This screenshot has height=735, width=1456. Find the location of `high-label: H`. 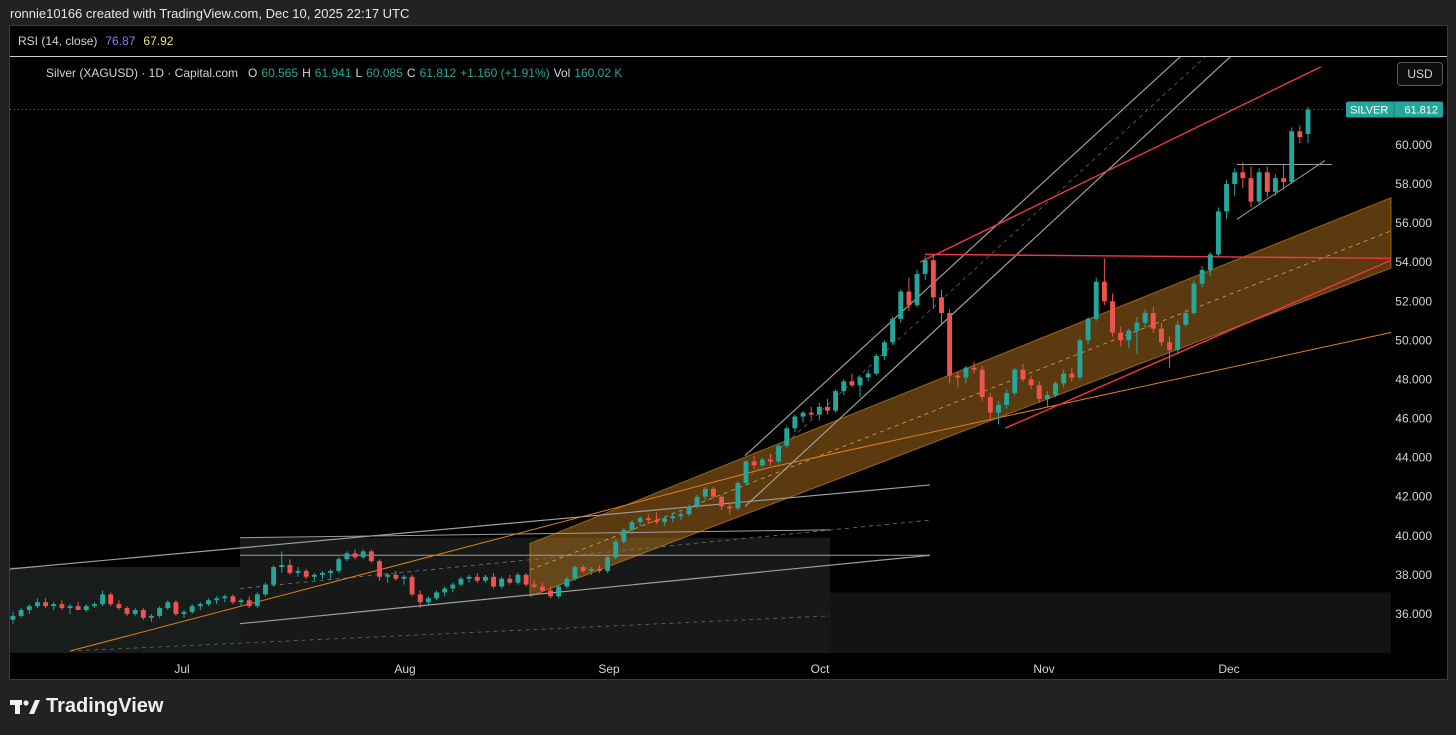

high-label: H is located at coordinates (306, 73).